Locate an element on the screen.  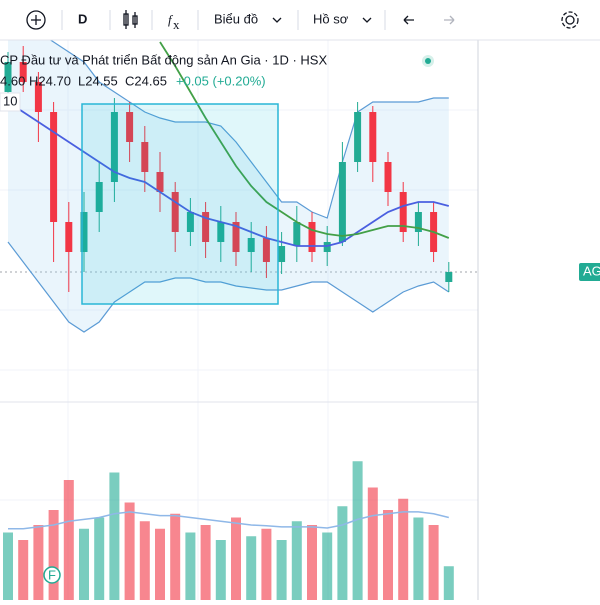
volume-ma is located at coordinates (228, 520).